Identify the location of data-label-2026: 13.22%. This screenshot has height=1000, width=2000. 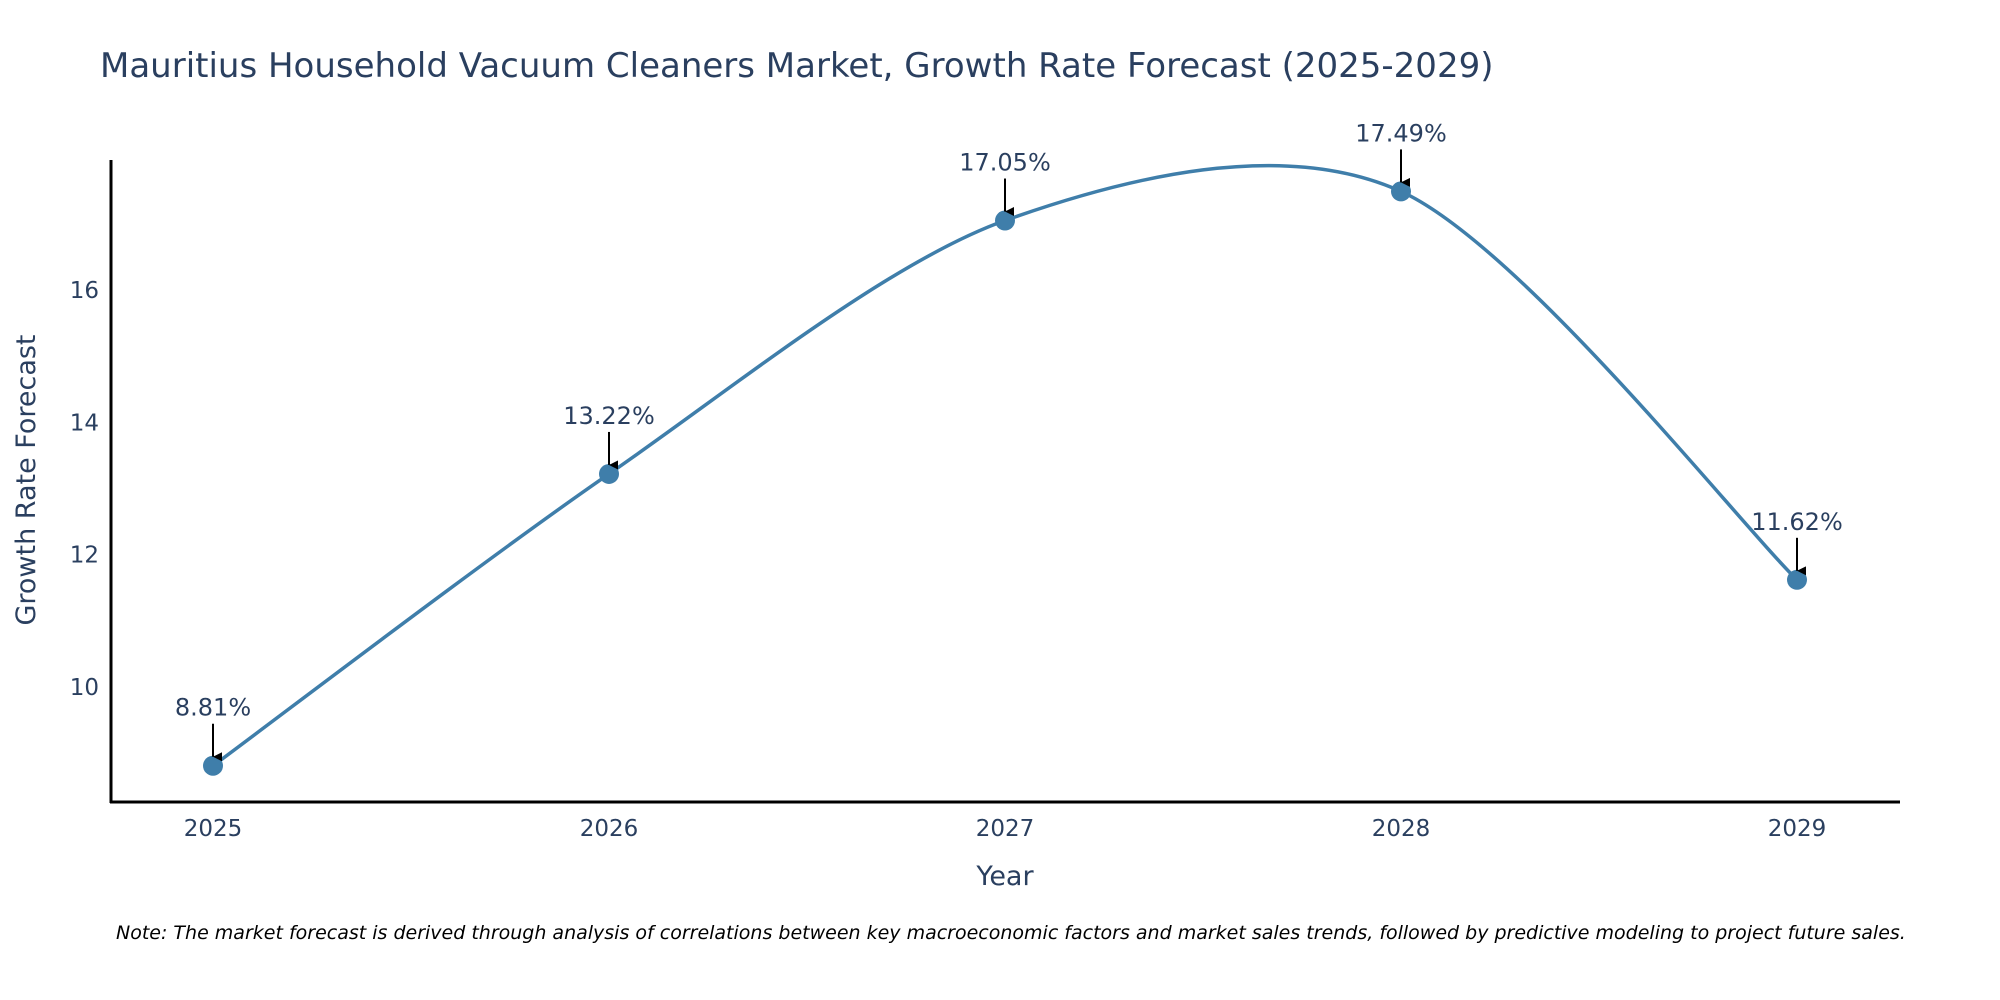
(609, 416).